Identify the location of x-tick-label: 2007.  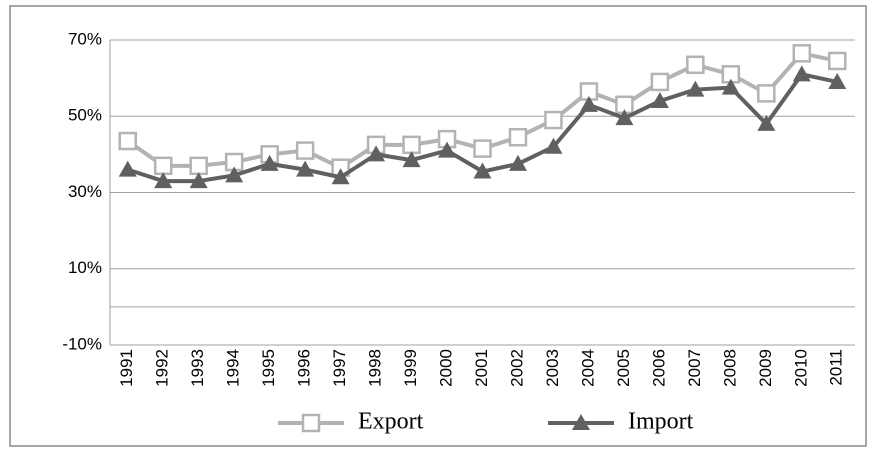
(694, 368).